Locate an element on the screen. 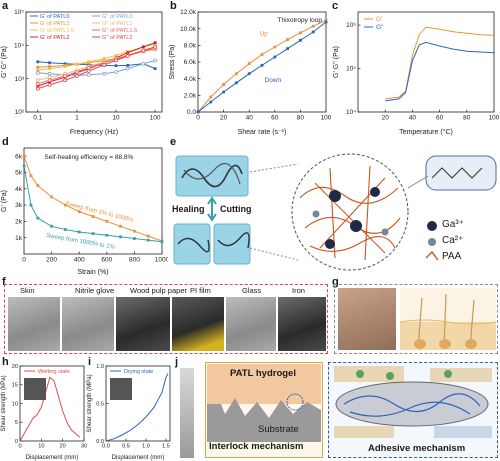  legend-ca-label: Ca²⁺ is located at coordinates (453, 240).